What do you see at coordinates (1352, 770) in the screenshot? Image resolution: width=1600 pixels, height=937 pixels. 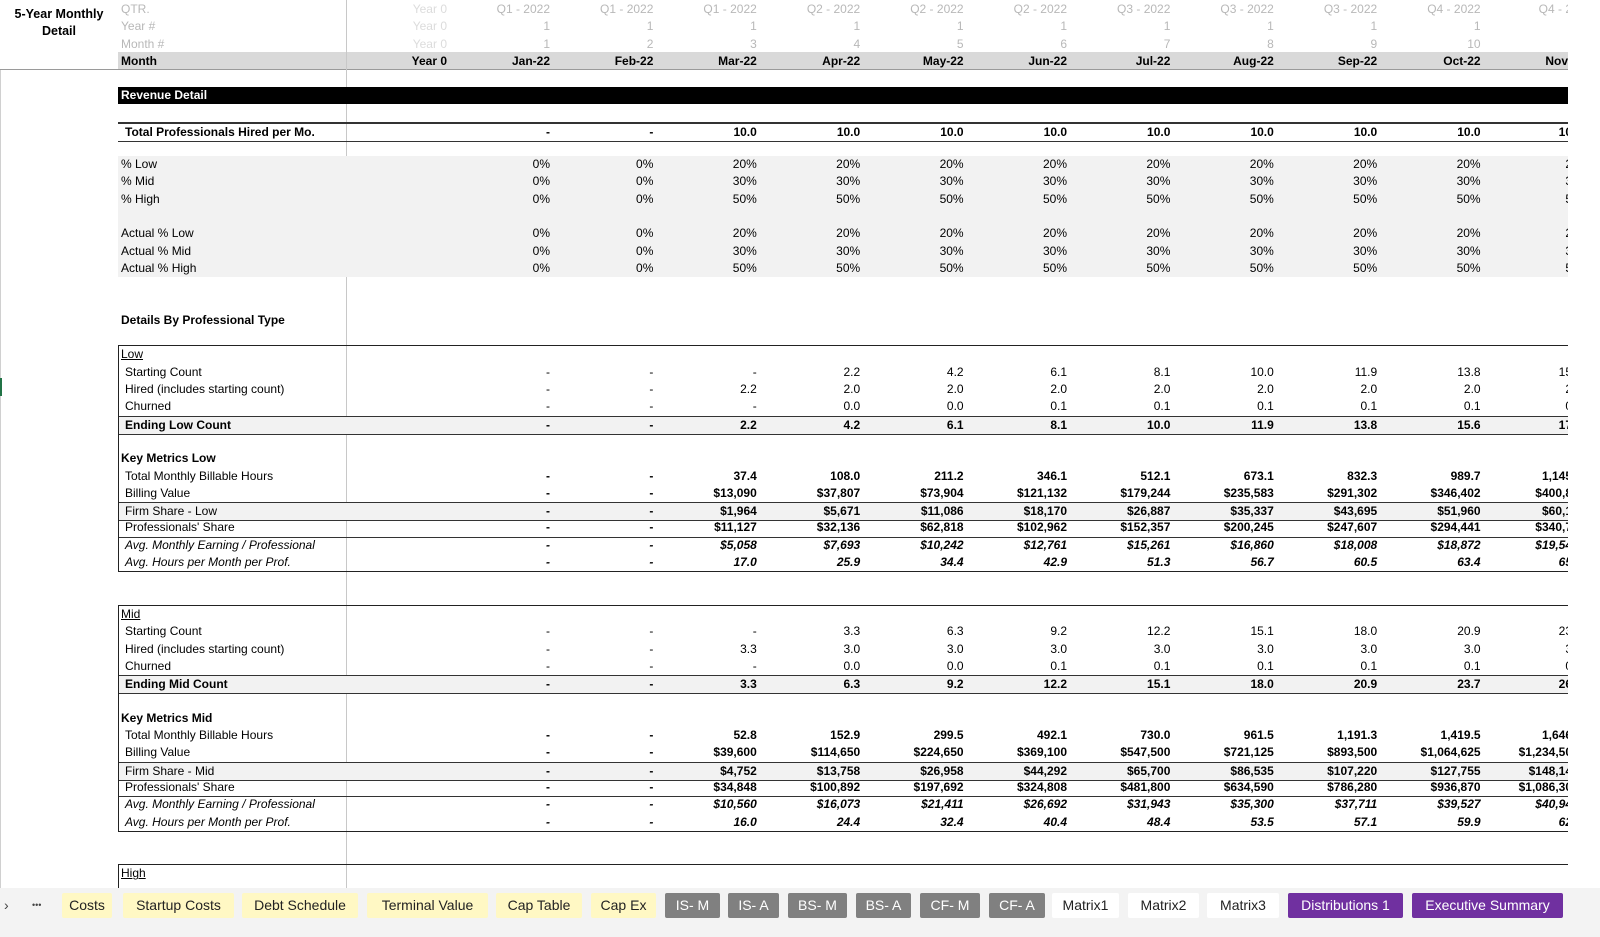 I see `value-cell: $107,220` at bounding box center [1352, 770].